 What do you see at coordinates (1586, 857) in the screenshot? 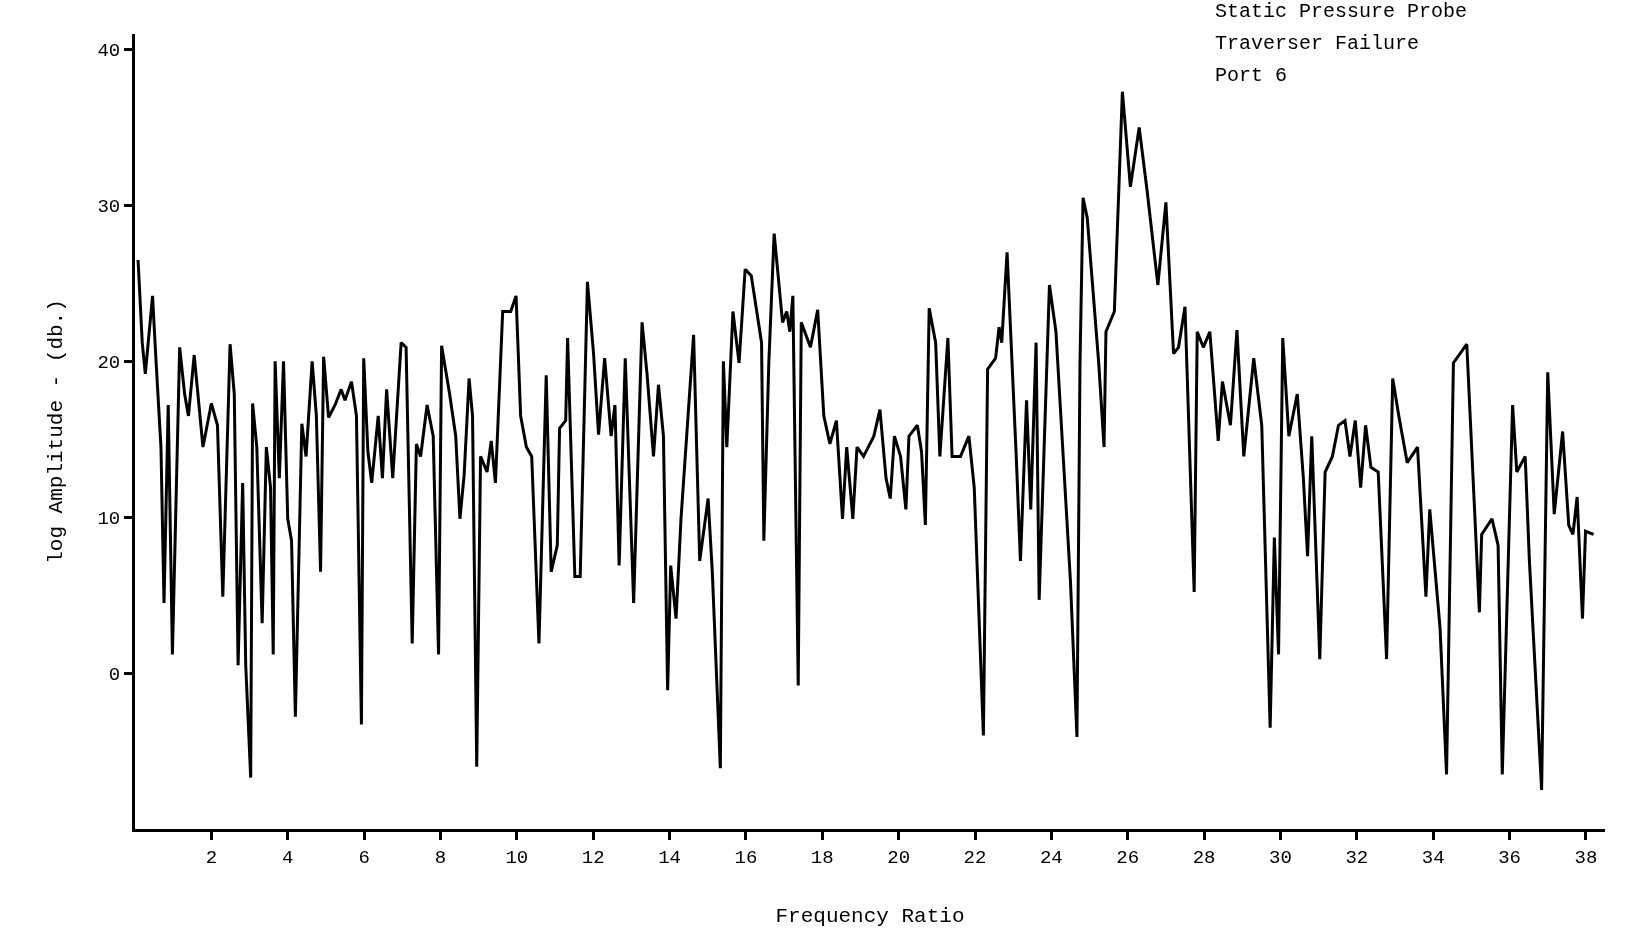
I see `x-tick-label: 38` at bounding box center [1586, 857].